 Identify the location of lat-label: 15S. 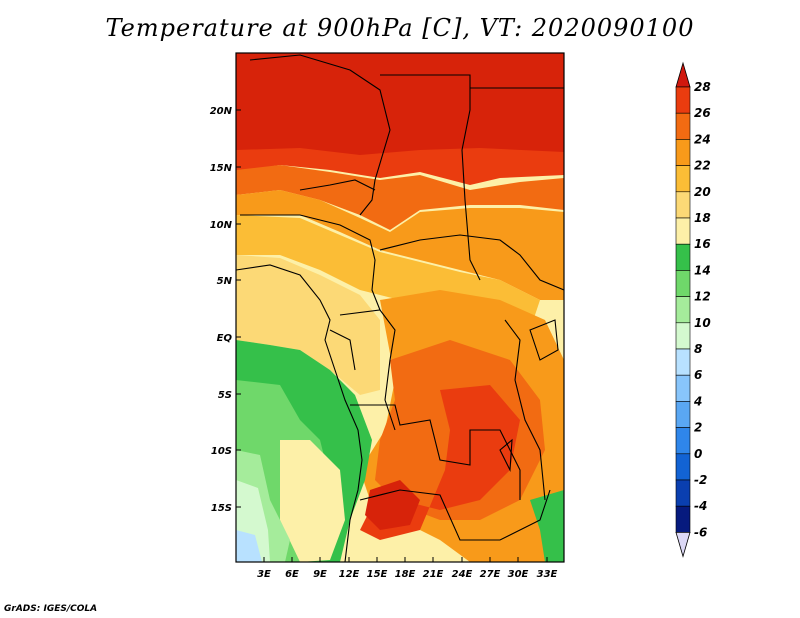
(221, 508).